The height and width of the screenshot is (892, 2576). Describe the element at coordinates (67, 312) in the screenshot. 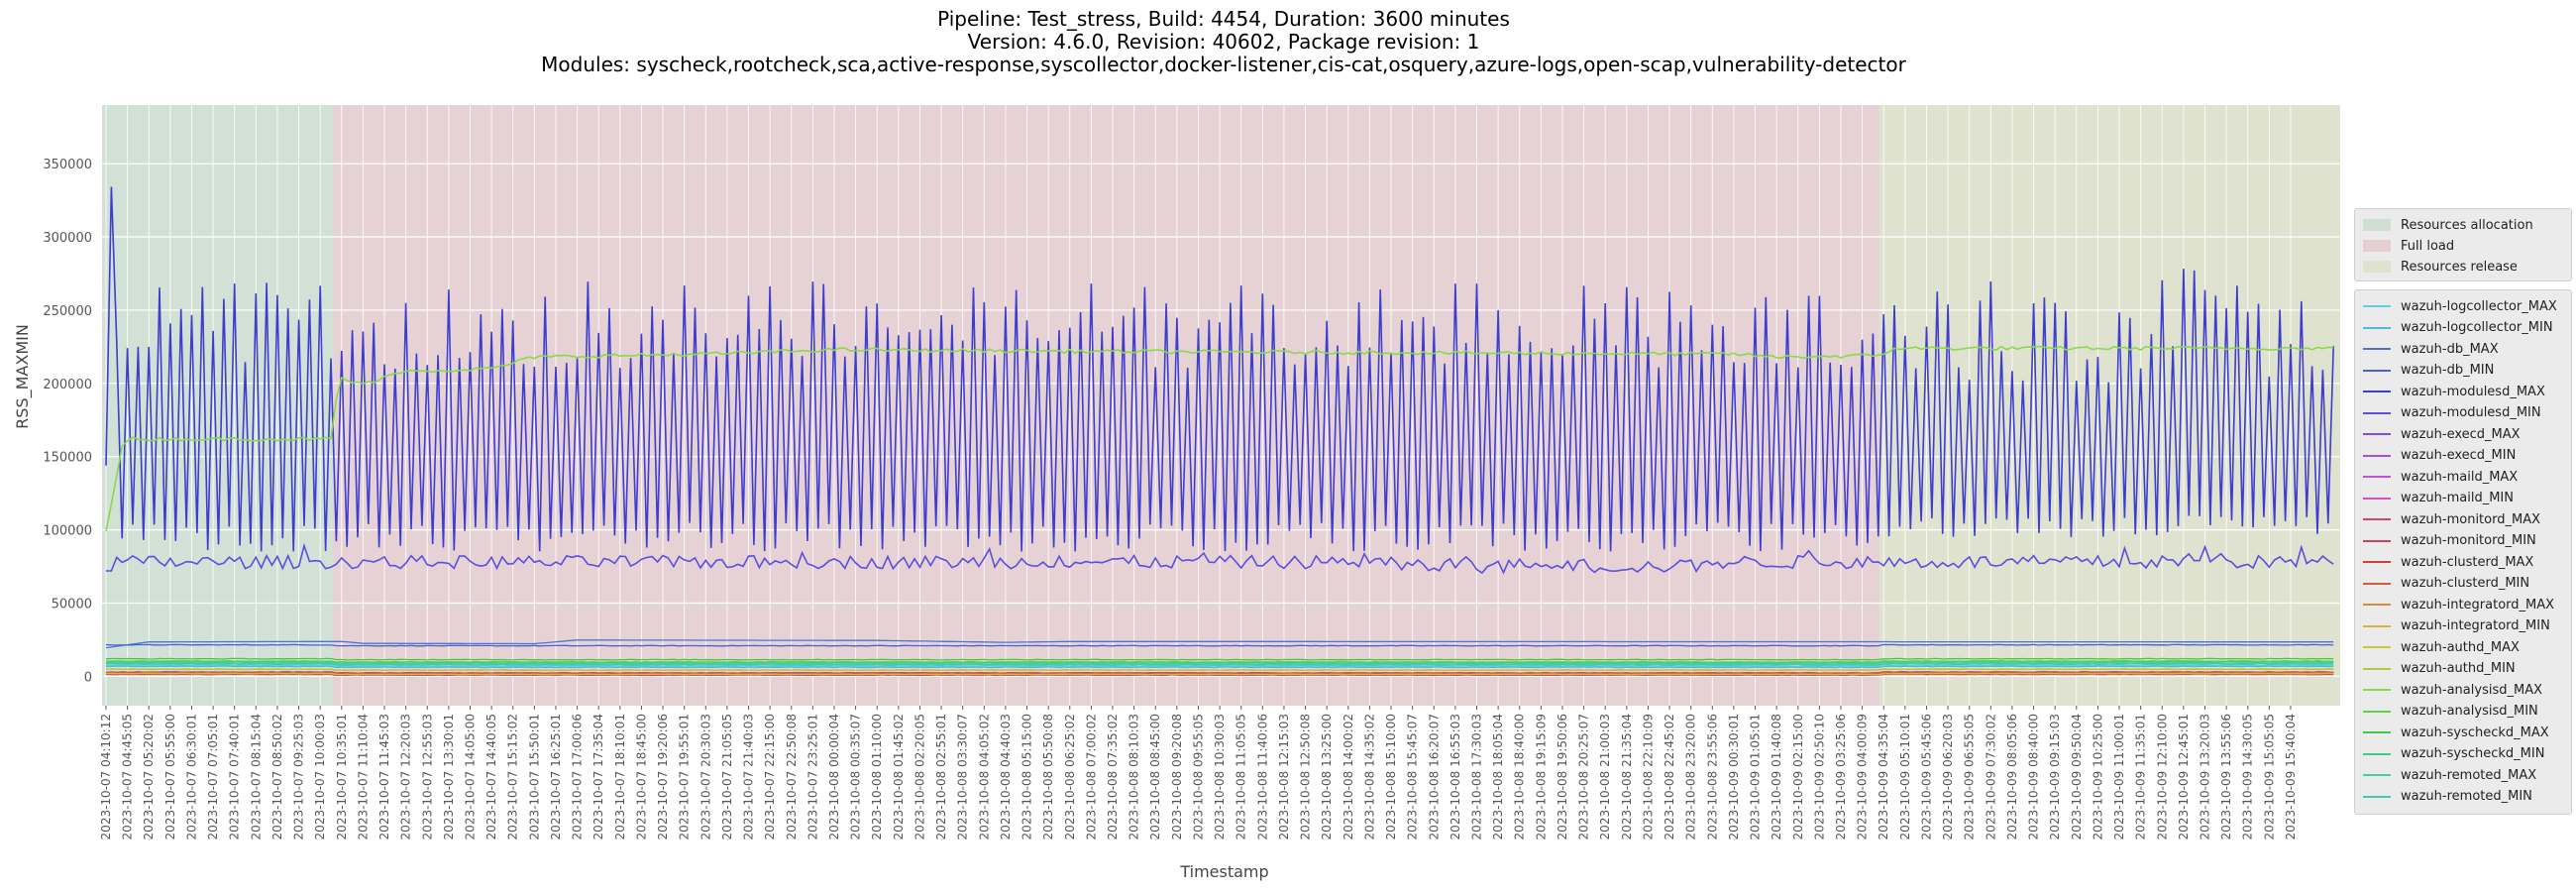

I see `y-tick-label: 250000` at that location.